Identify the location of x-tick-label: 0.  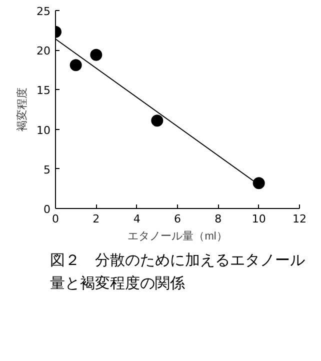
(55, 219).